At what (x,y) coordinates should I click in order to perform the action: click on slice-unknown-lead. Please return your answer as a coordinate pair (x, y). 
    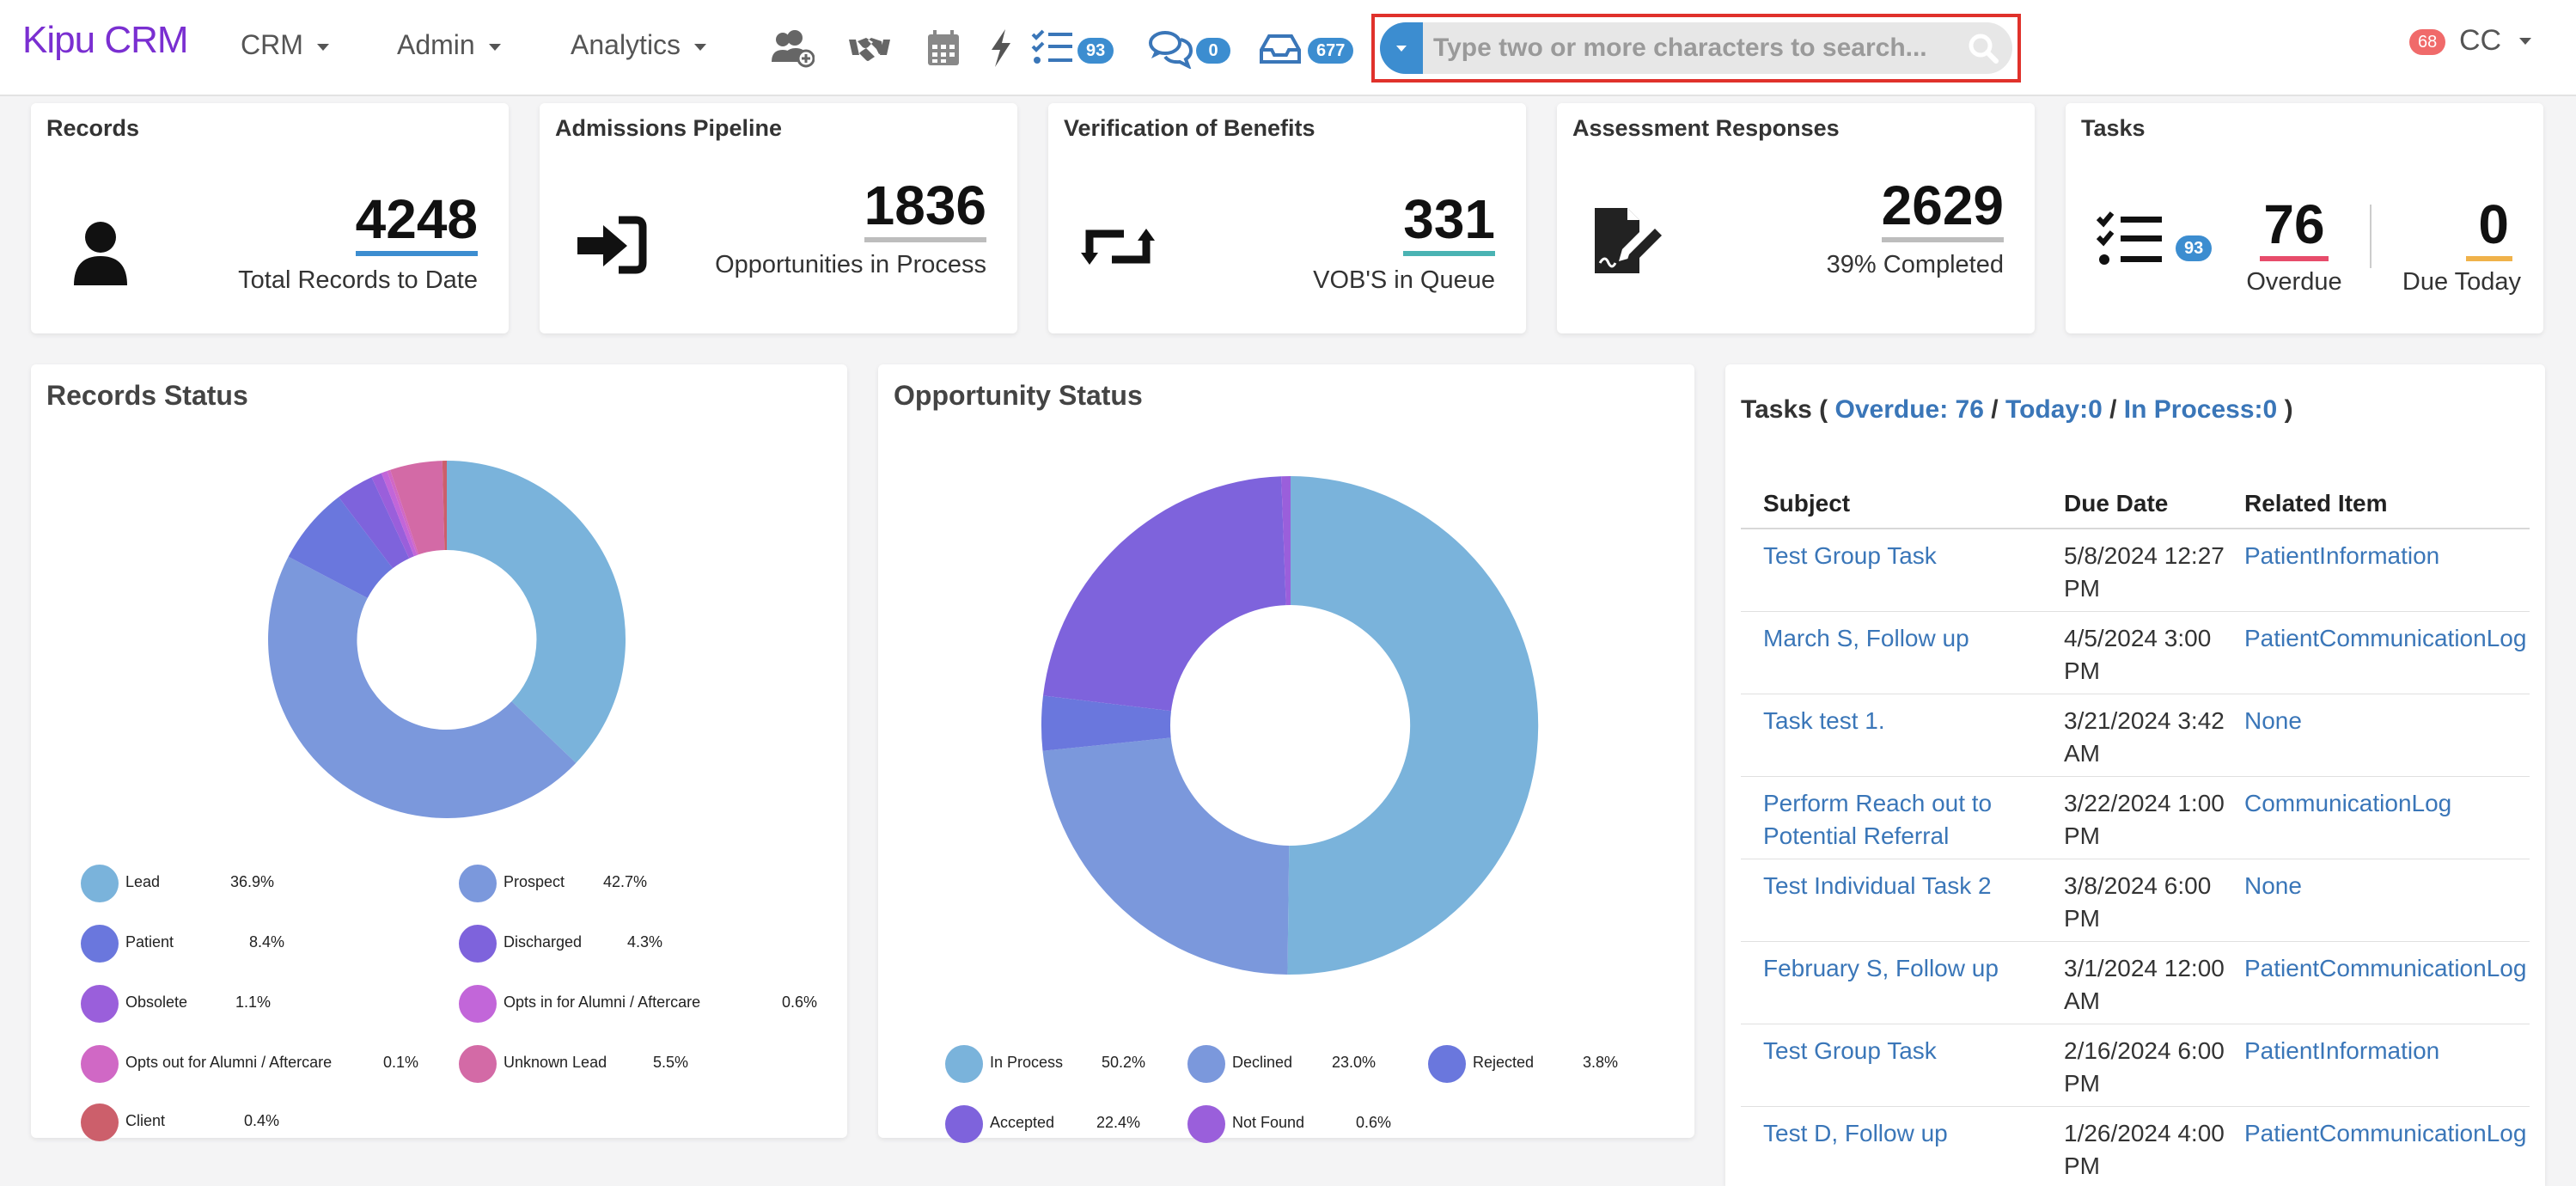
    Looking at the image, I should click on (417, 508).